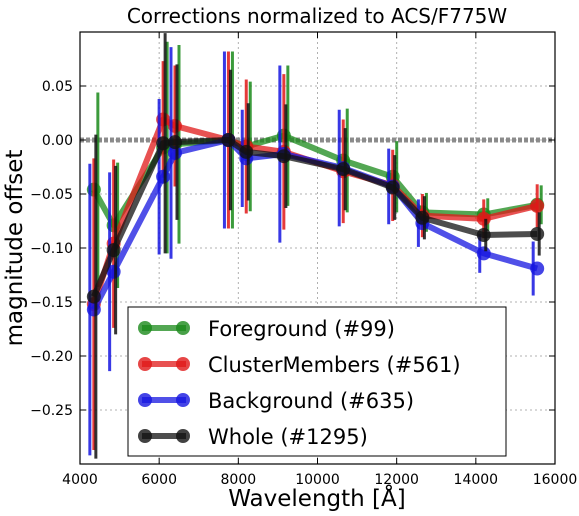 The height and width of the screenshot is (516, 579). Describe the element at coordinates (51, 411) in the screenshot. I see `y-tick-label: −0.25` at that location.